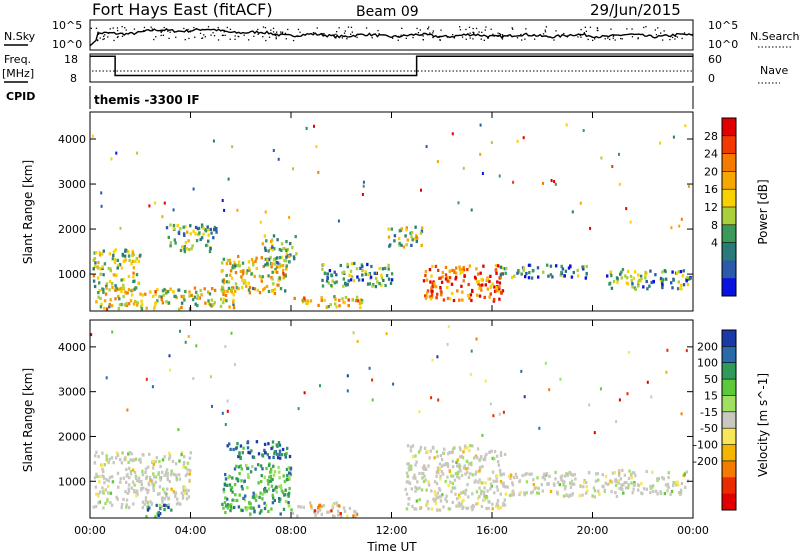  I want to click on noise-left-tick-high: 10^5, so click(67, 25).